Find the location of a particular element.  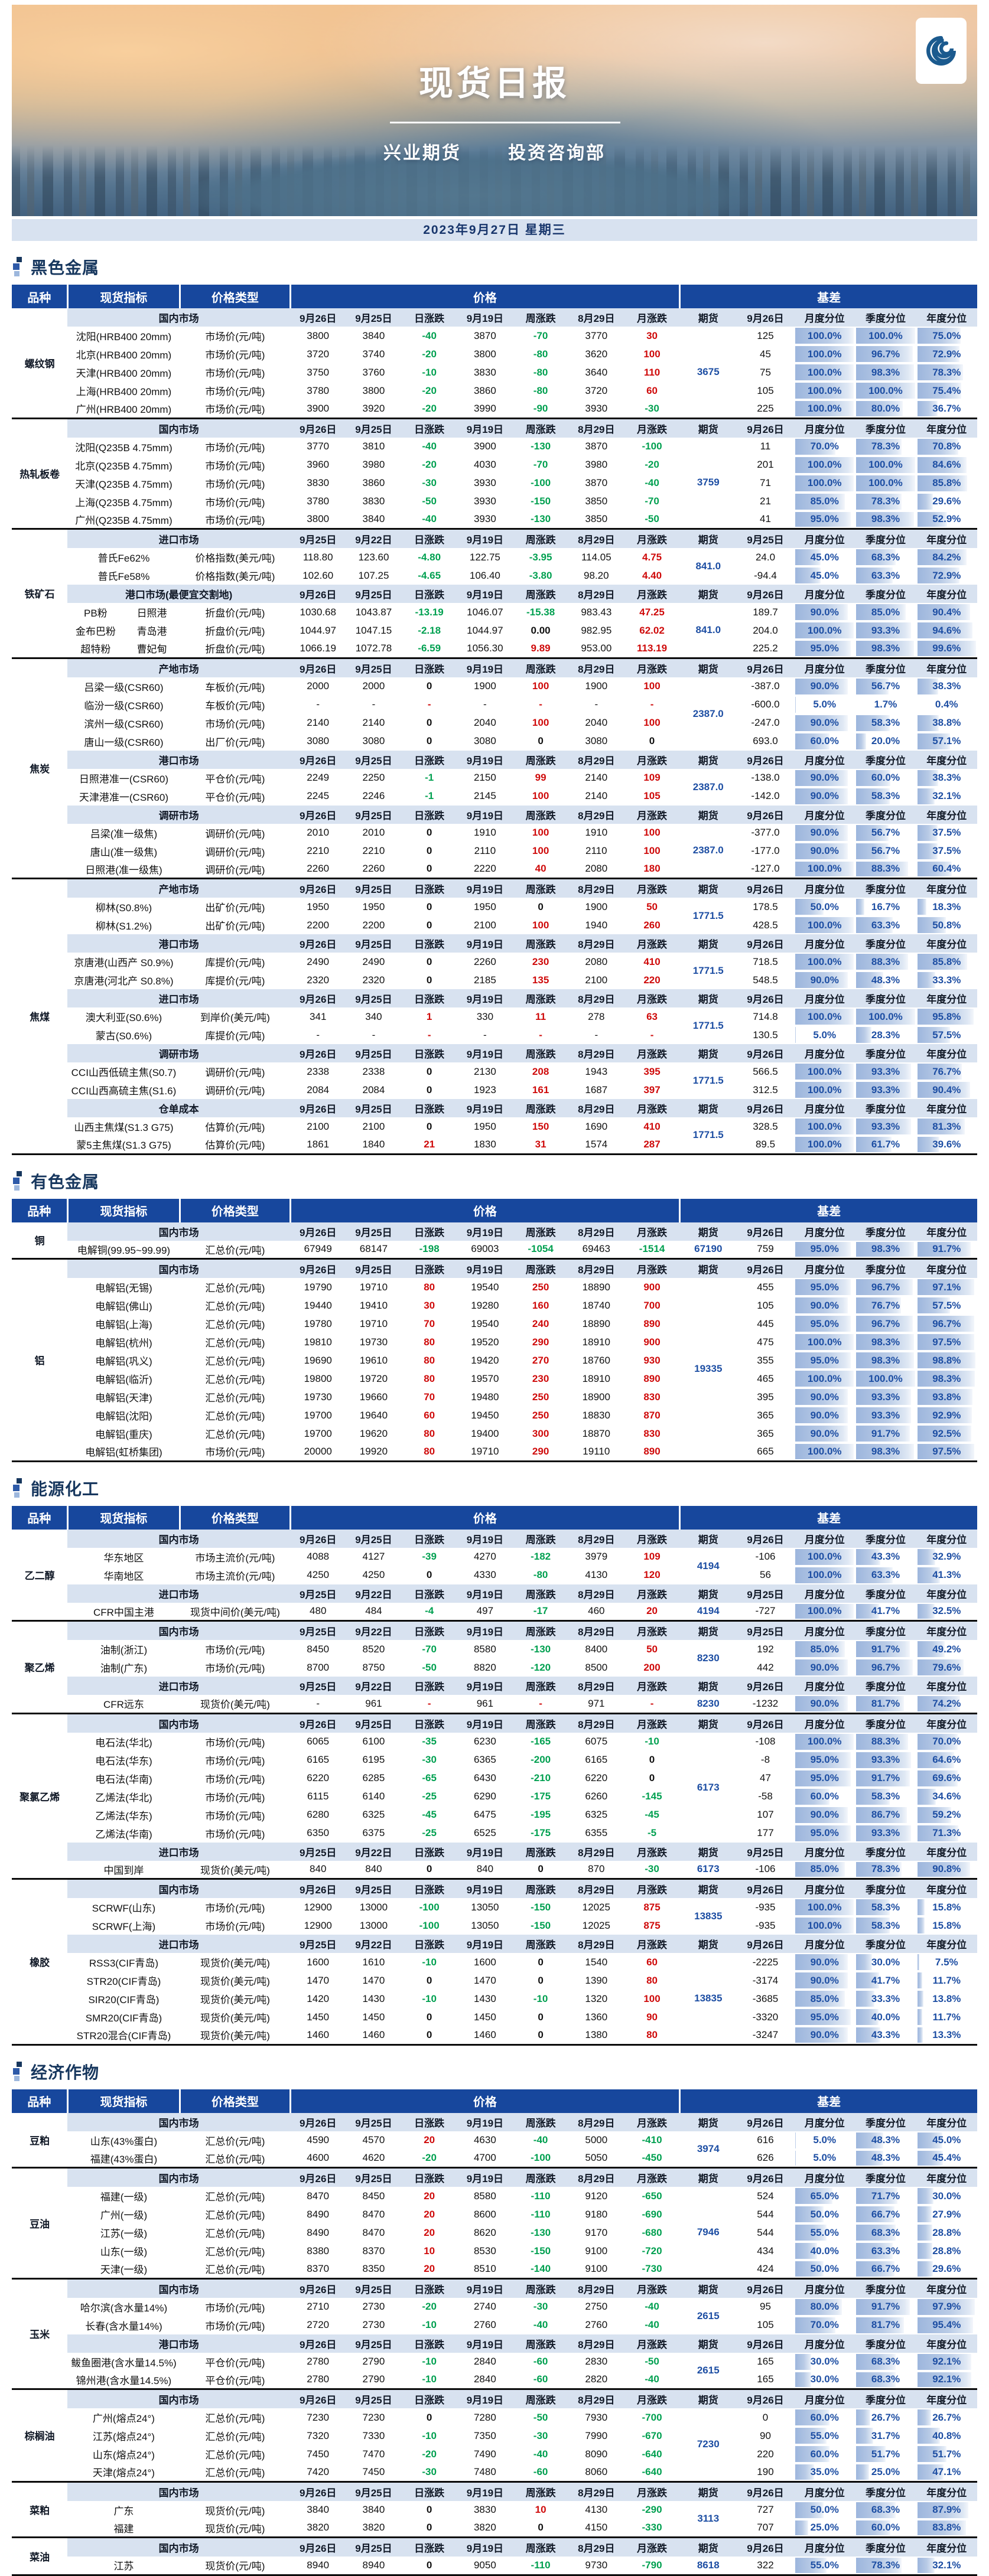

price-cell: 8750 is located at coordinates (373, 1667).